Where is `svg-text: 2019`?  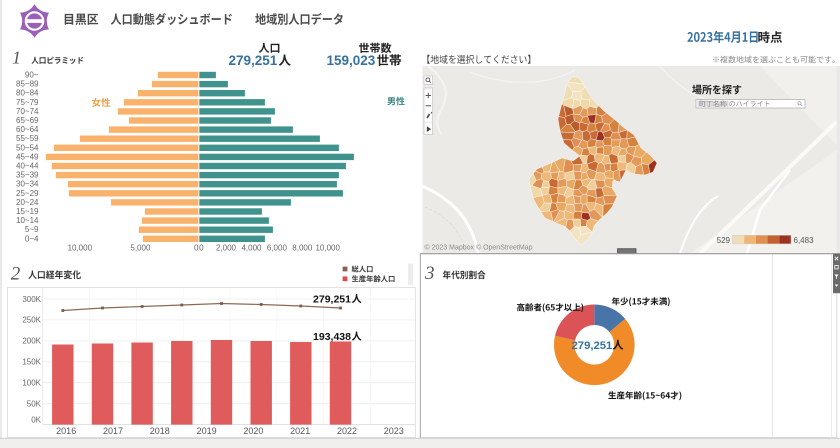 svg-text: 2019 is located at coordinates (207, 431).